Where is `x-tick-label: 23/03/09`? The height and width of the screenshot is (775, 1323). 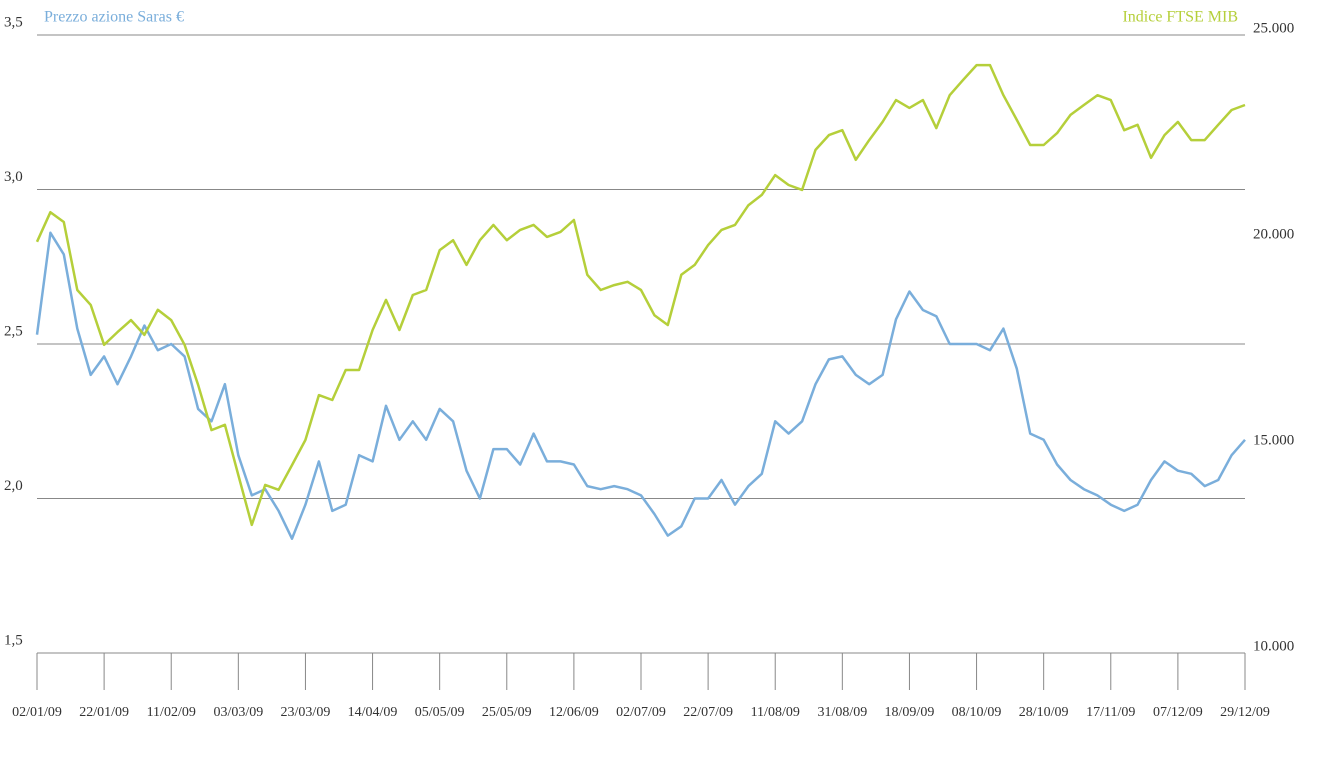 x-tick-label: 23/03/09 is located at coordinates (306, 712).